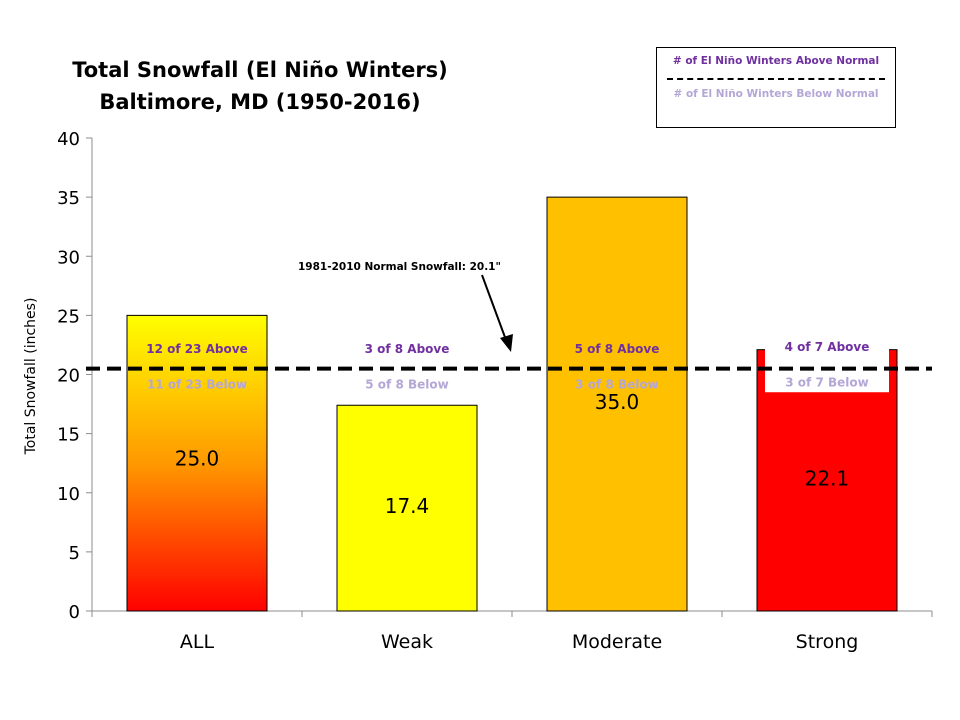 This screenshot has height=720, width=960. I want to click on y-tick-label: 5, so click(74, 553).